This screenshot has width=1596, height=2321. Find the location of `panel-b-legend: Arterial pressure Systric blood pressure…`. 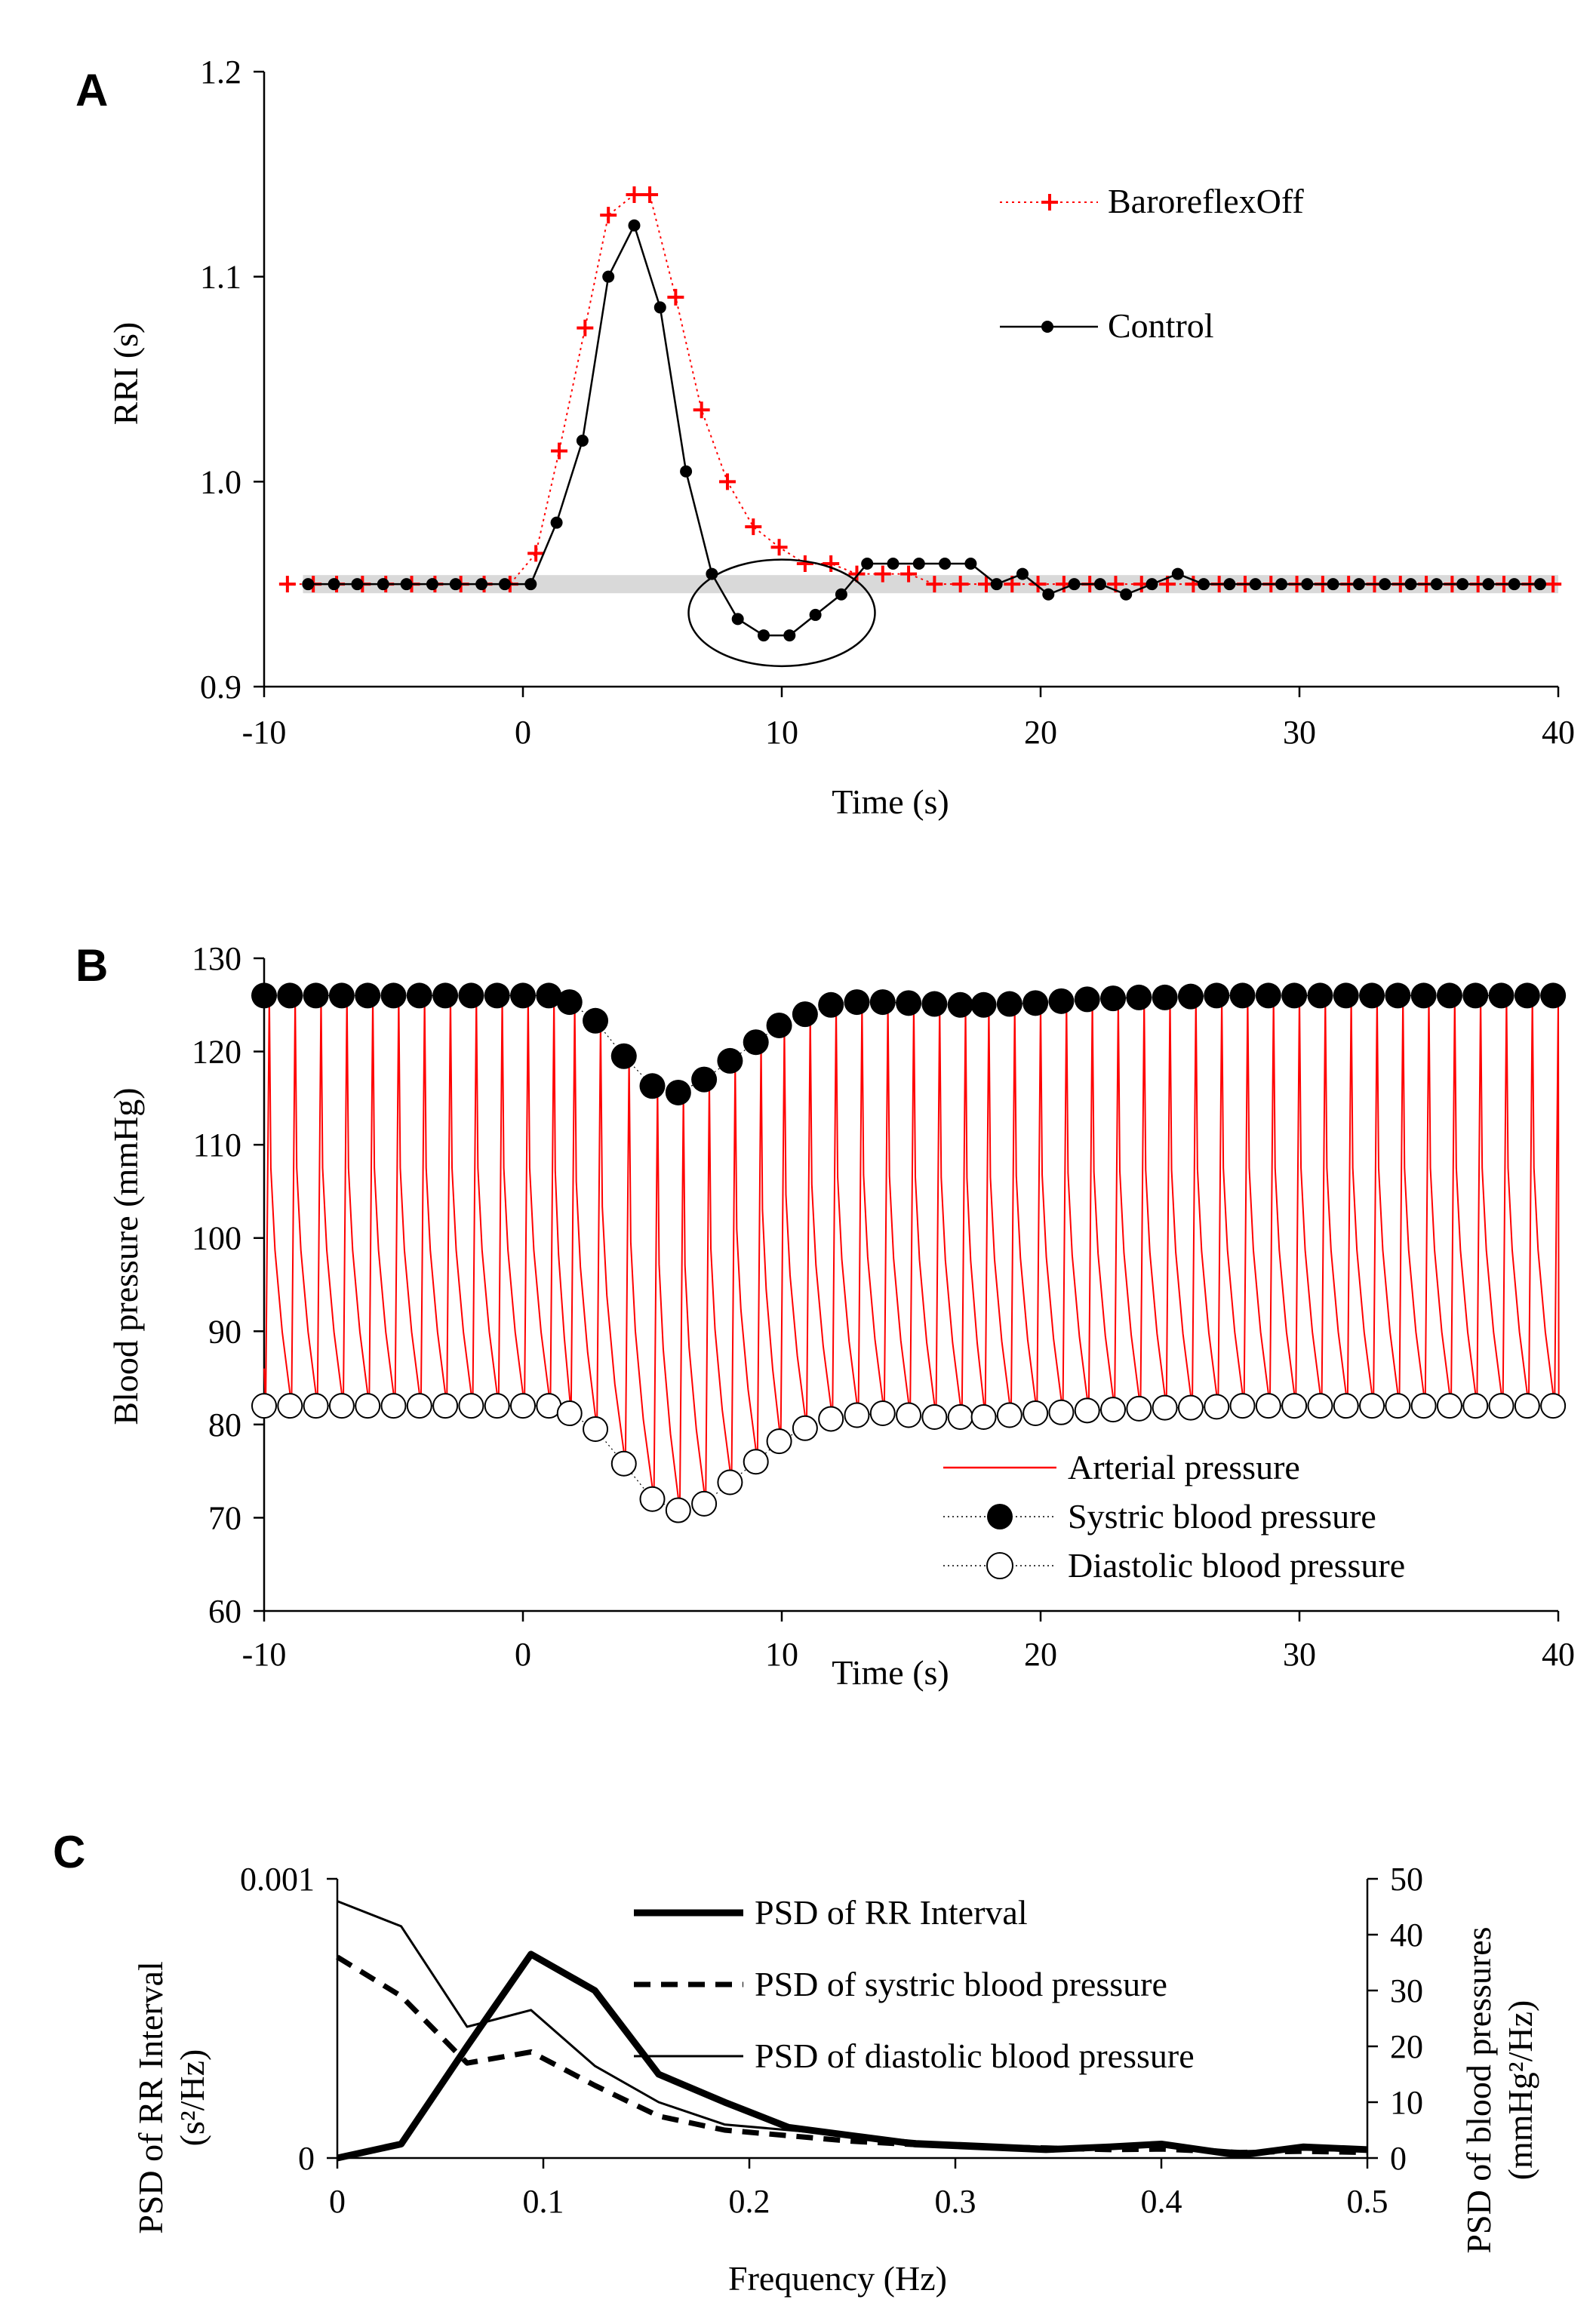

panel-b-legend: Arterial pressure Systric blood pressure… is located at coordinates (1230, 1511).